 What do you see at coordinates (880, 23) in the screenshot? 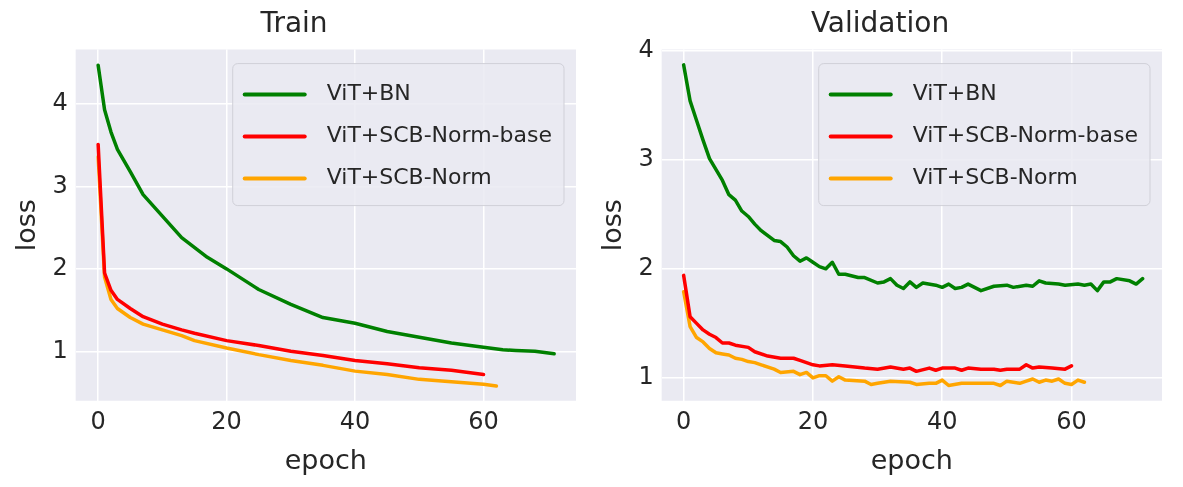
I see `chart-title: Validation` at bounding box center [880, 23].